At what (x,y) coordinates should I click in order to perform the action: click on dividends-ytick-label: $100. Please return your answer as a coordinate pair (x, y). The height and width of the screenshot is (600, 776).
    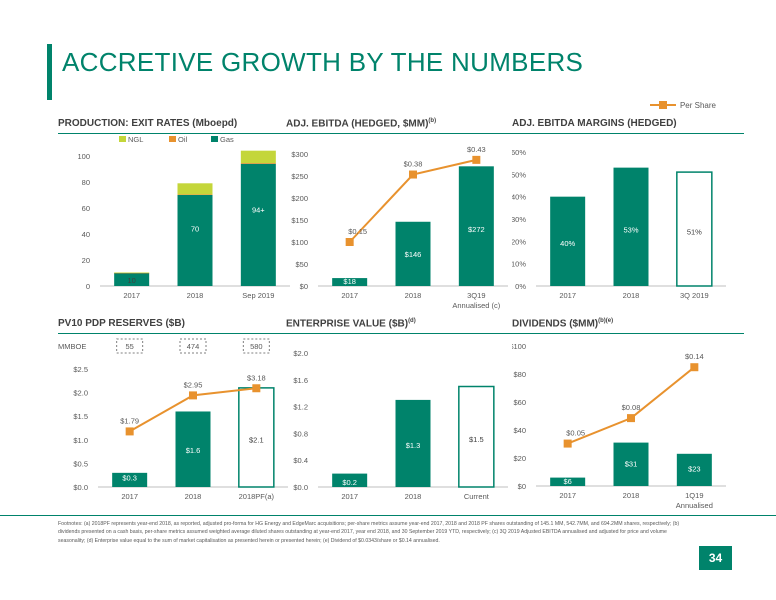
    Looking at the image, I should click on (519, 346).